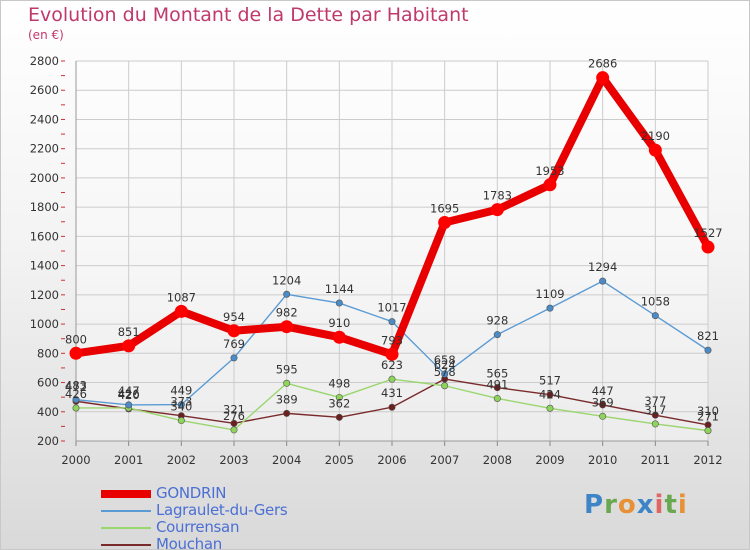  What do you see at coordinates (444, 460) in the screenshot?
I see `x-tick-label: 2007` at bounding box center [444, 460].